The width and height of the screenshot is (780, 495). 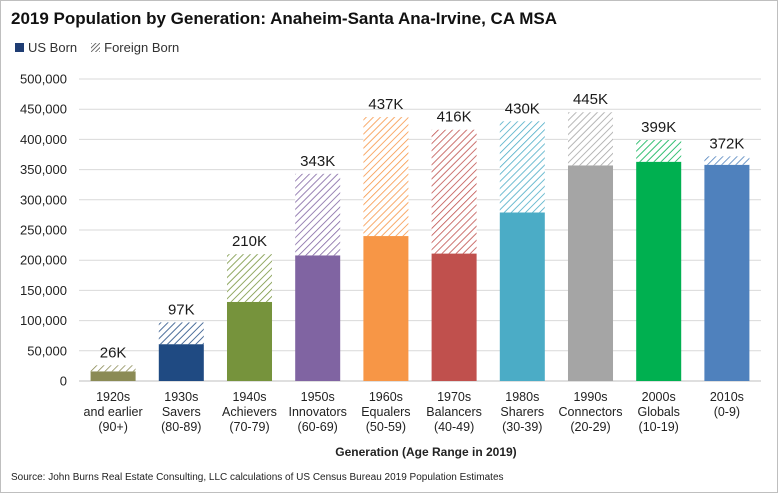 I want to click on x-tick-label: 1930s, so click(x=181, y=397).